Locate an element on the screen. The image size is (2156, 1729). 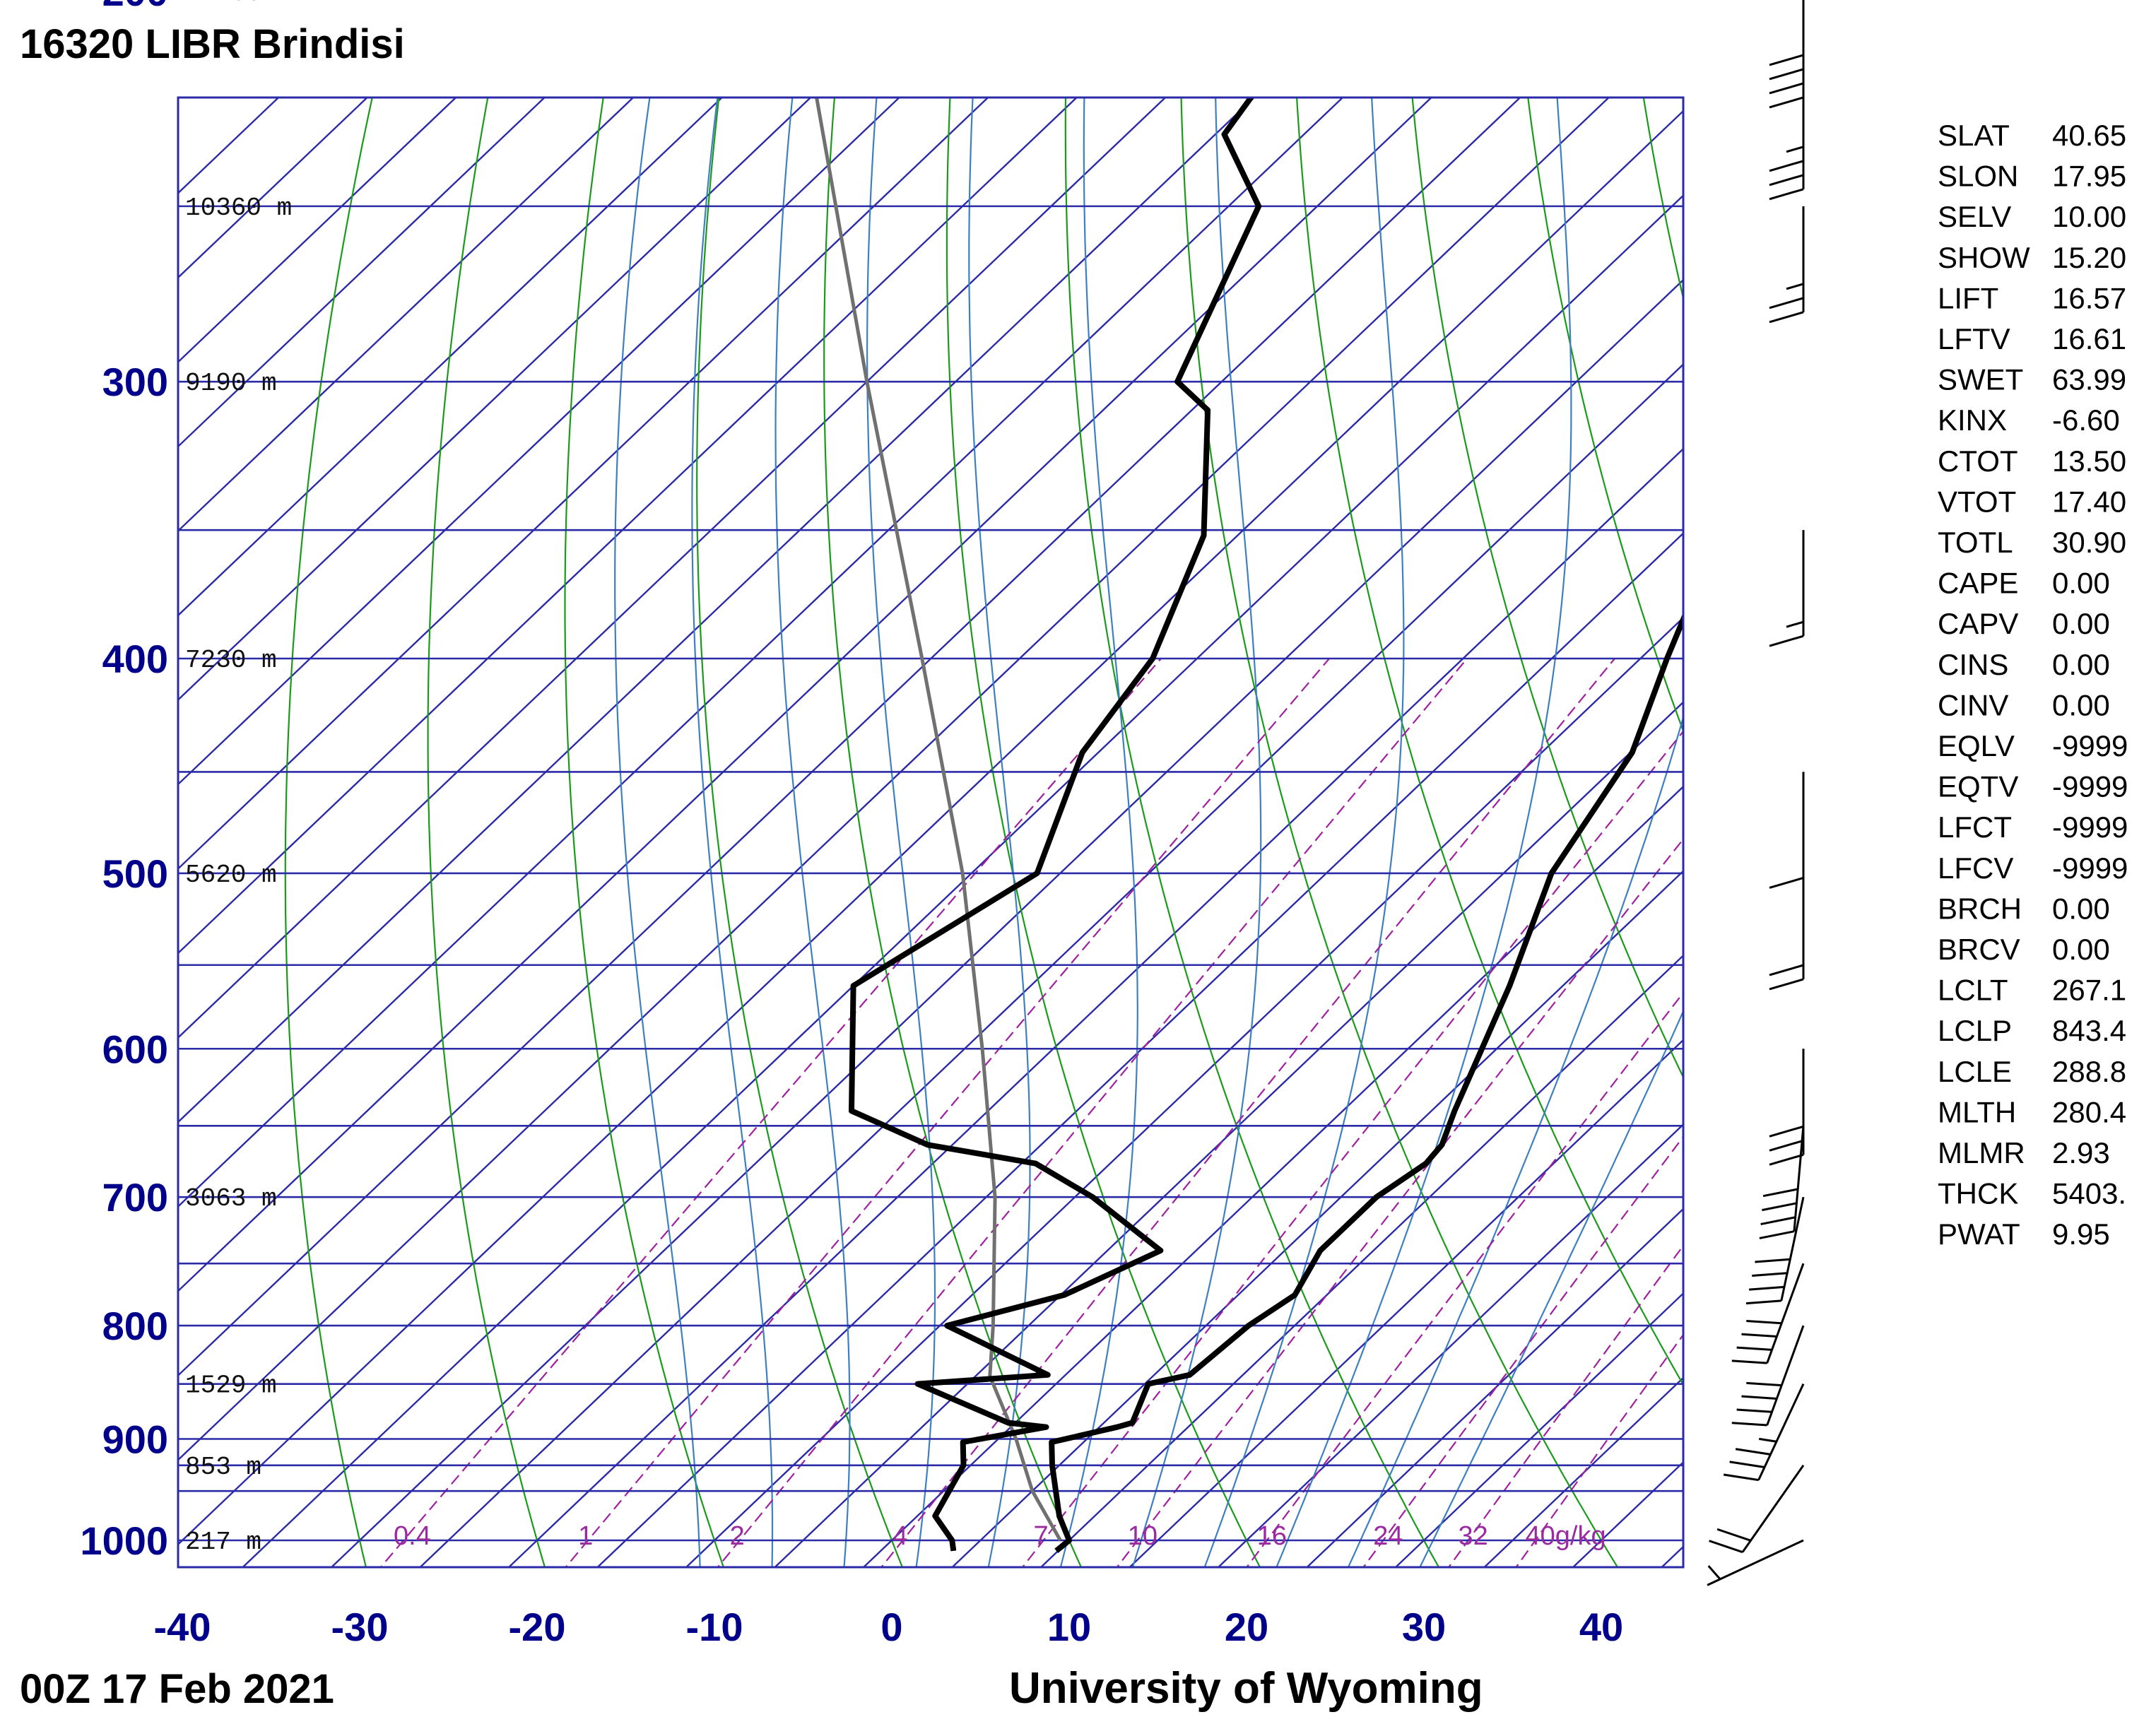
temperature-tick-label: 0 is located at coordinates (891, 1627).